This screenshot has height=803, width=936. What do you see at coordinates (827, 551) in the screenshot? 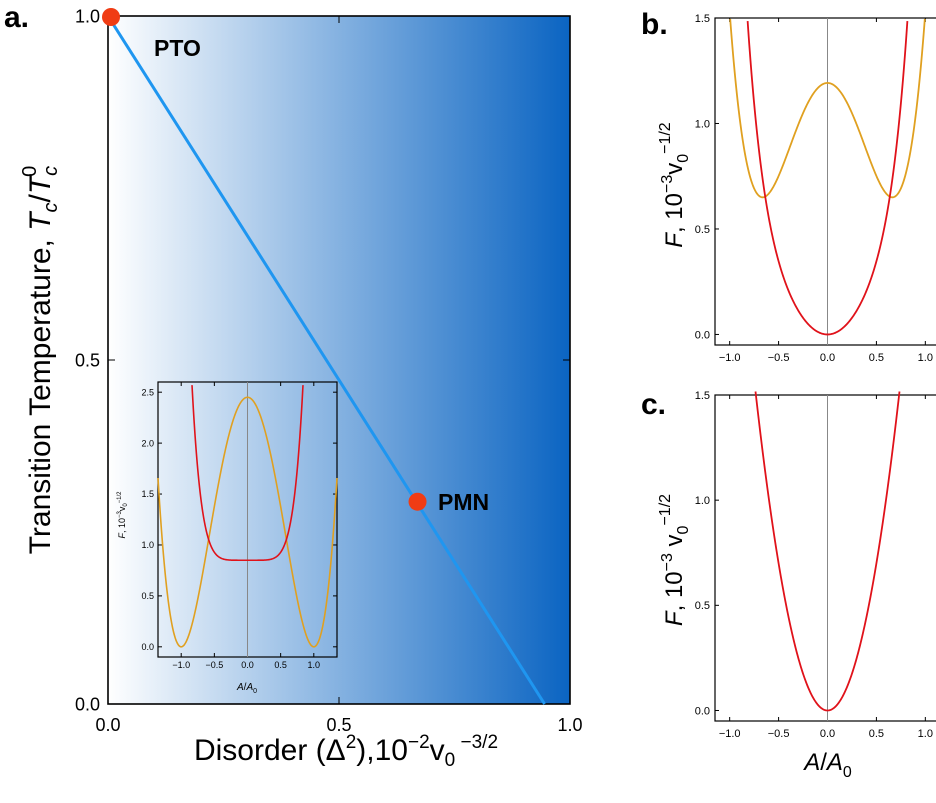
I see `panel-c-red-curve` at bounding box center [827, 551].